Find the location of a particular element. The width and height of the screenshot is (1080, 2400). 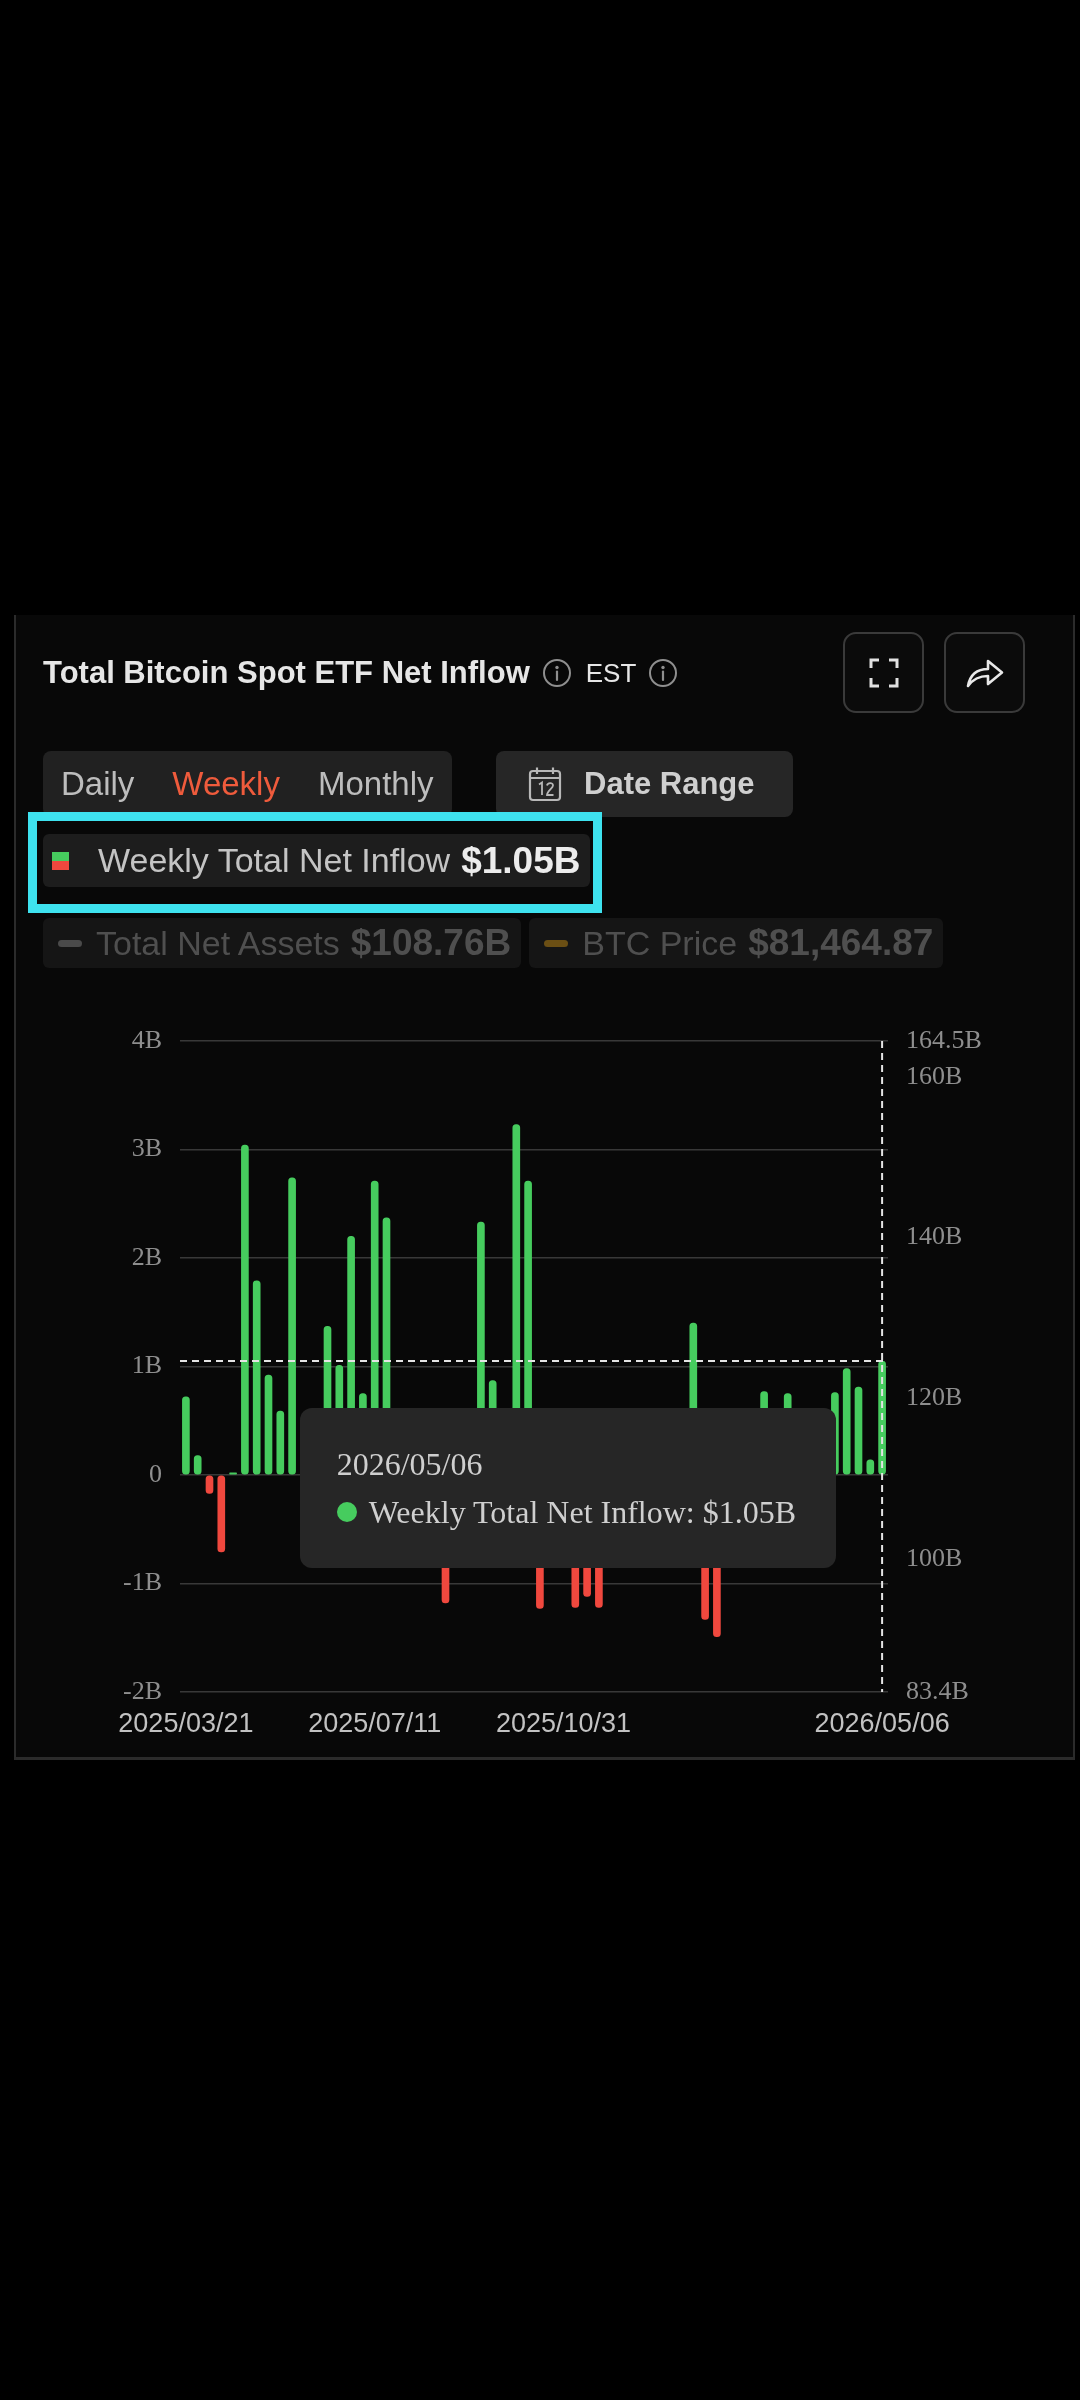

y2-tick-label: 140B is located at coordinates (934, 1236).